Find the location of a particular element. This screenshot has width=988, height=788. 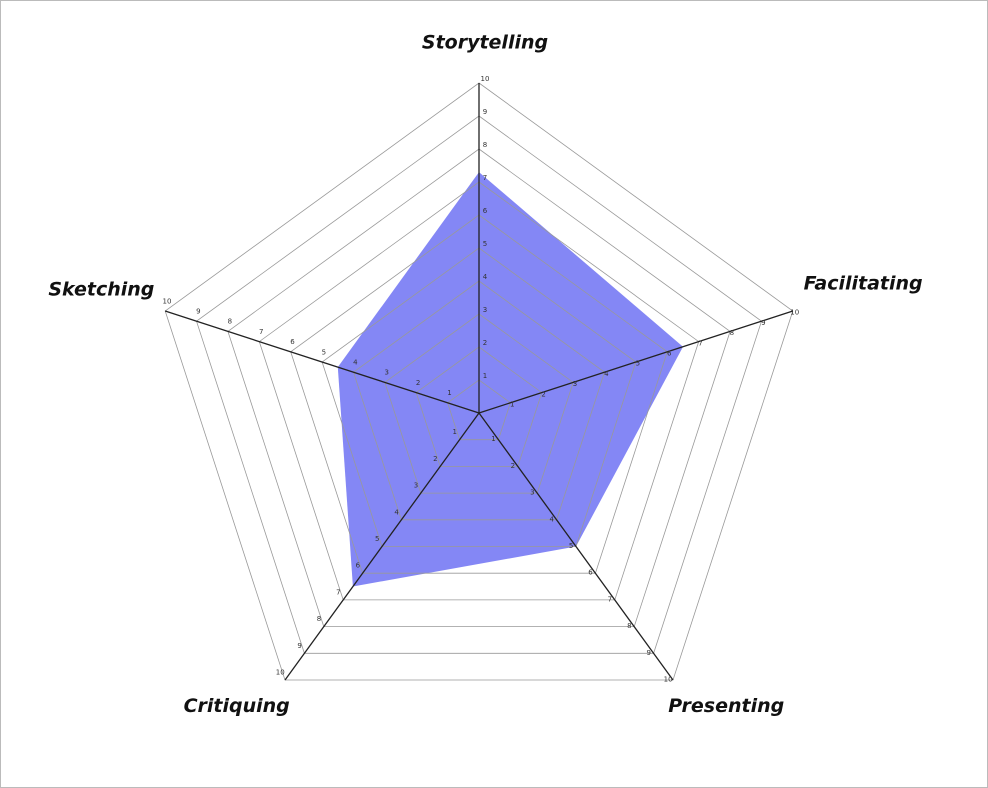

category-label: Storytelling is located at coordinates (485, 43).